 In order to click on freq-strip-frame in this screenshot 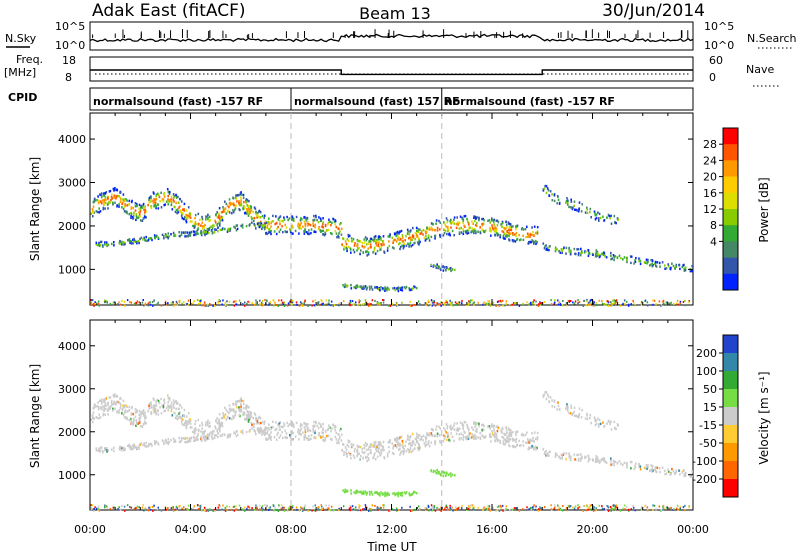, I will do `click(391, 69)`.